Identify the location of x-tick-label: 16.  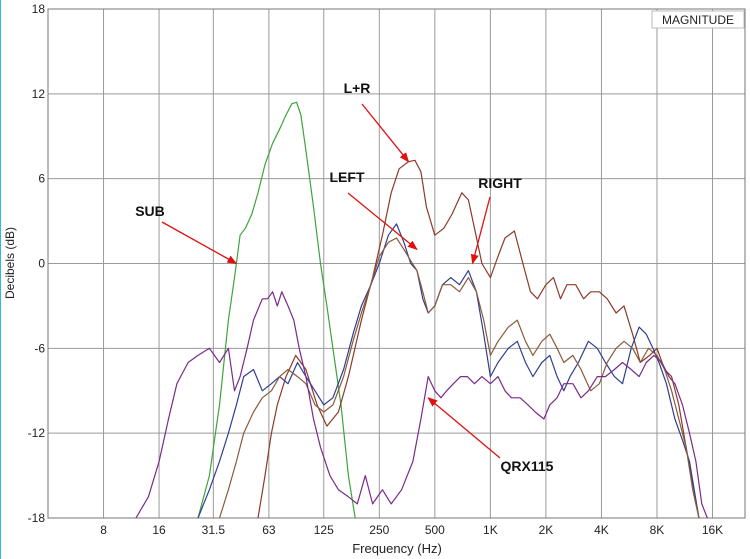
(159, 530).